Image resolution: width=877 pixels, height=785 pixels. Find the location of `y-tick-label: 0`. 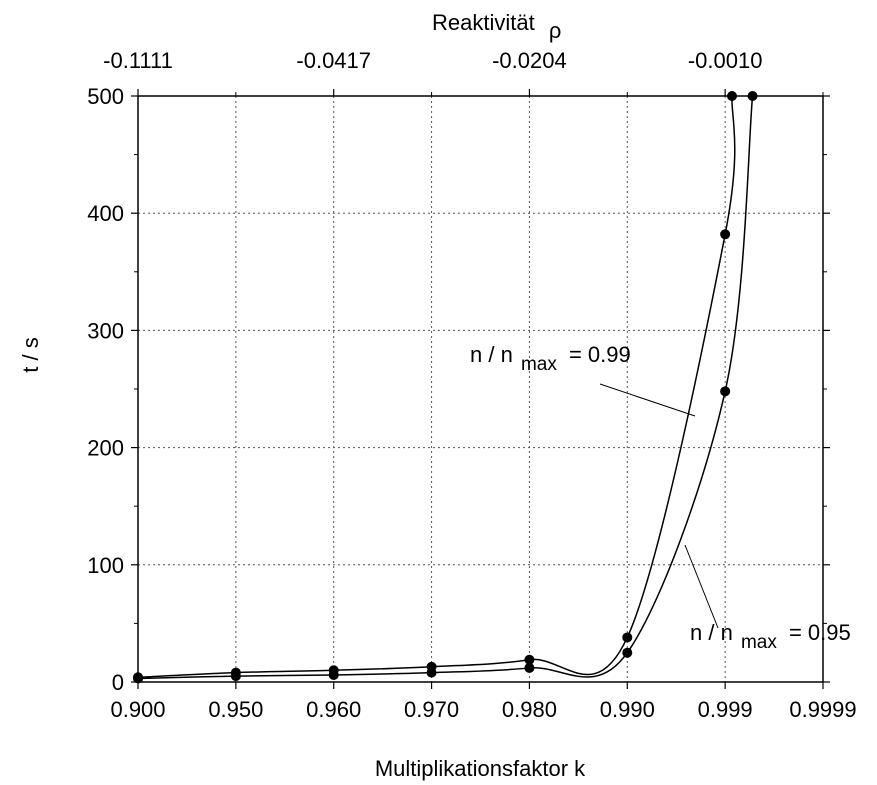

y-tick-label: 0 is located at coordinates (118, 682).